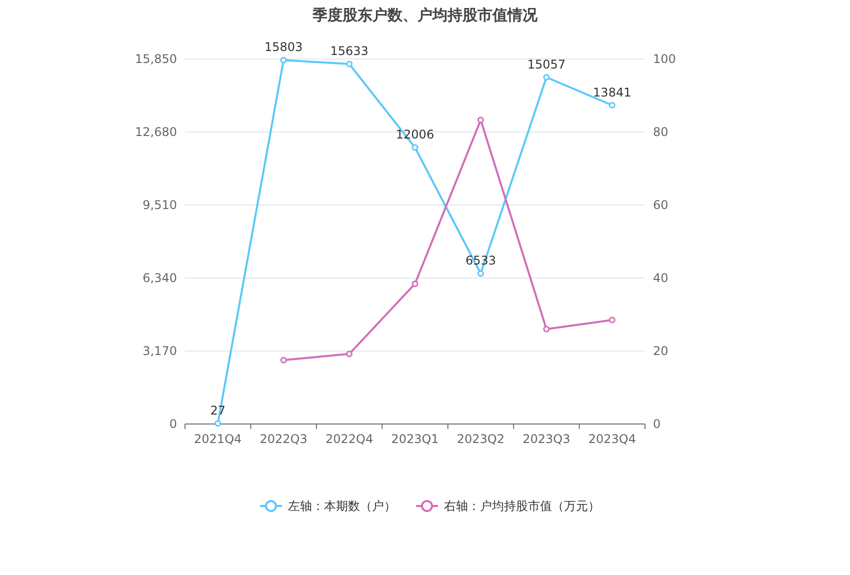 This screenshot has width=850, height=575. What do you see at coordinates (173, 424) in the screenshot?
I see `y-tick-label: 0` at bounding box center [173, 424].